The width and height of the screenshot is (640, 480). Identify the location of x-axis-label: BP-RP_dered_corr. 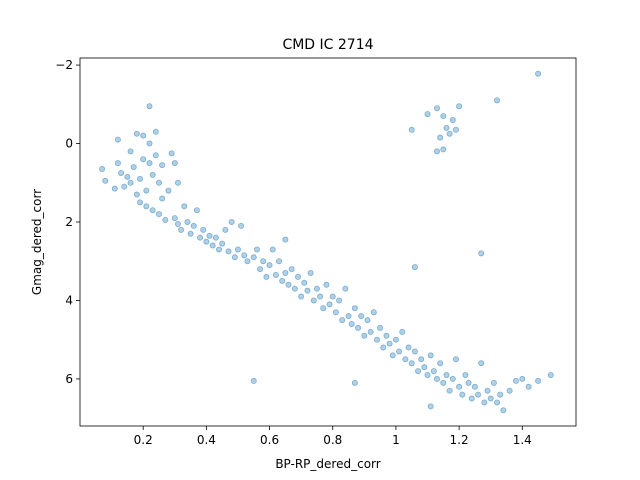
(327, 464).